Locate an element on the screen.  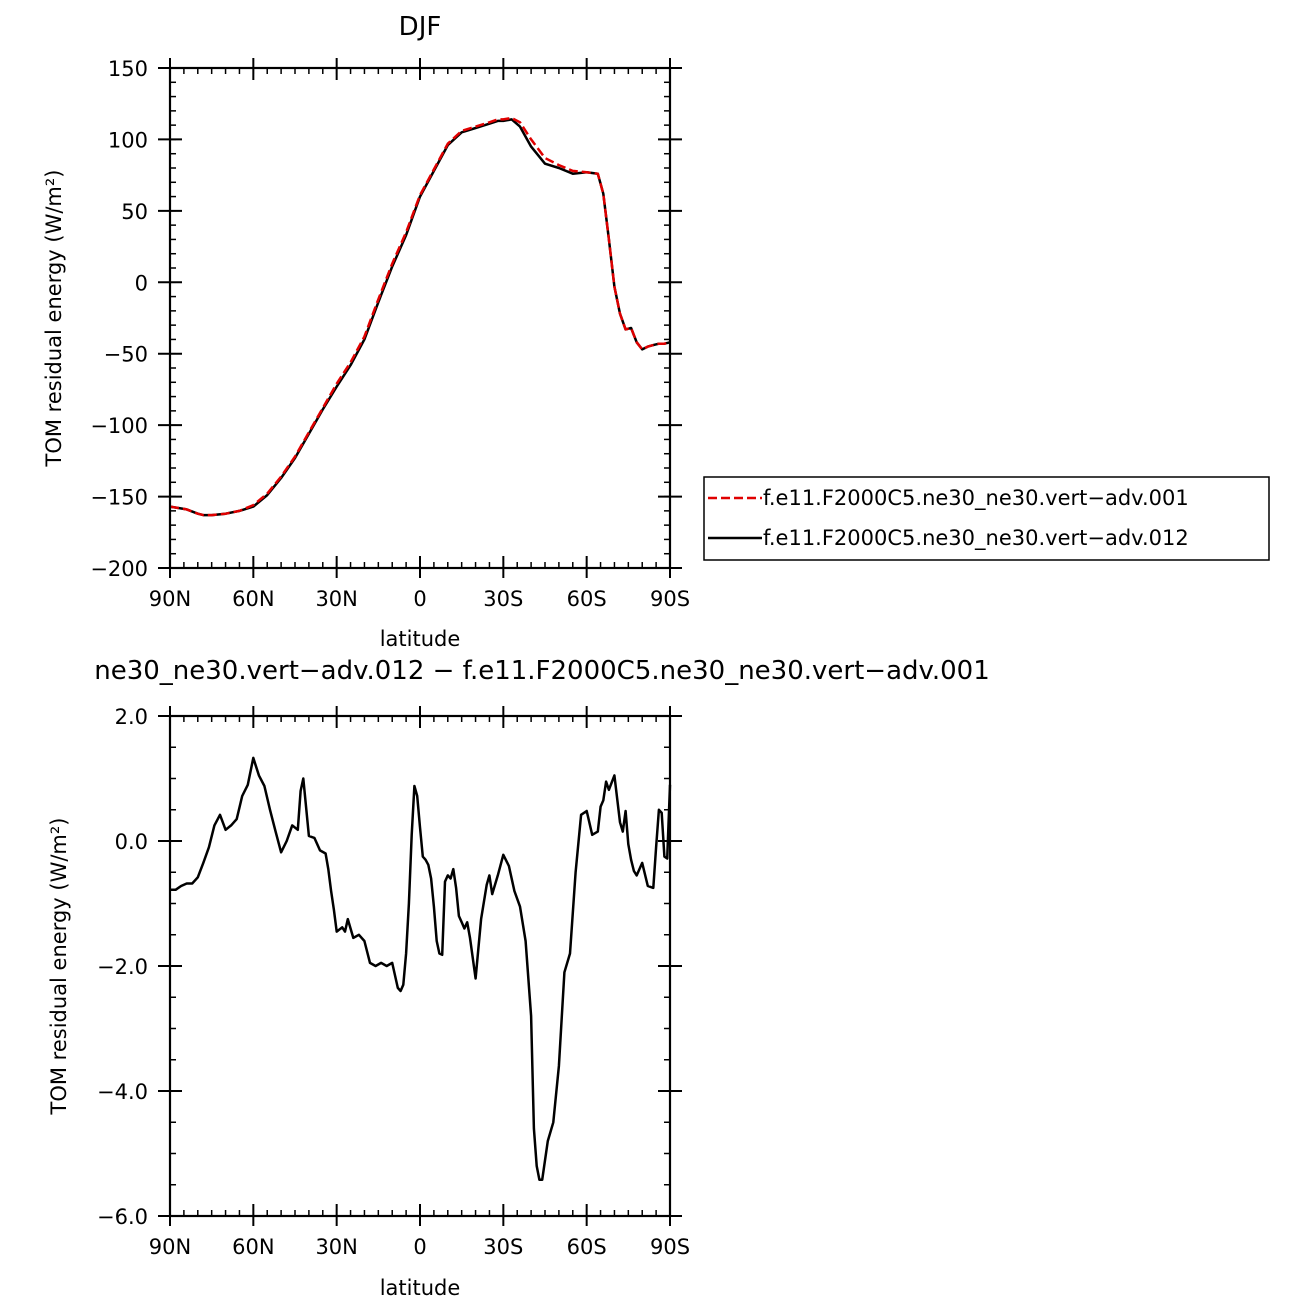
legend-label-001: f.e11.F2000C5.ne30_ne30.vert−adv.001 is located at coordinates (976, 498).